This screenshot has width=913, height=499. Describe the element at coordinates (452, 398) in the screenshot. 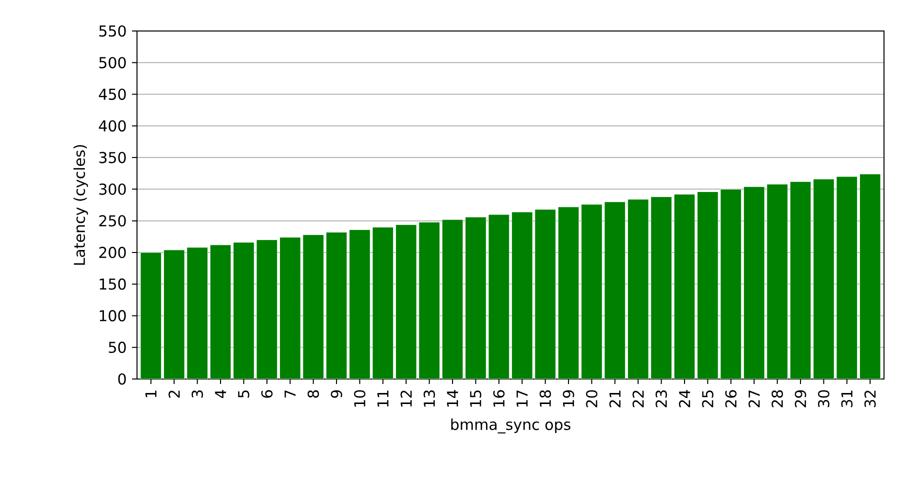

I see `x-tick-label: 14` at that location.